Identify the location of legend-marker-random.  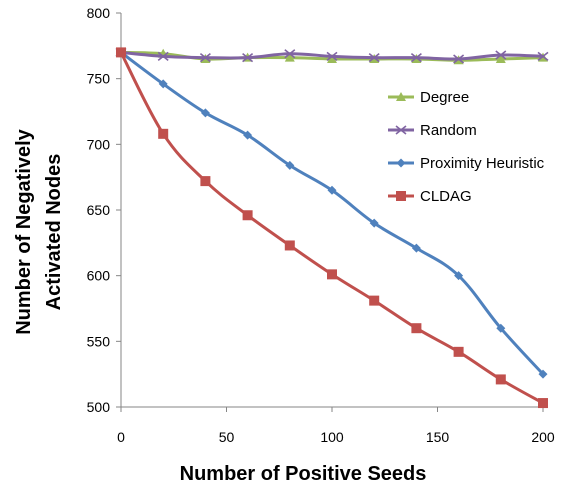
(401, 130).